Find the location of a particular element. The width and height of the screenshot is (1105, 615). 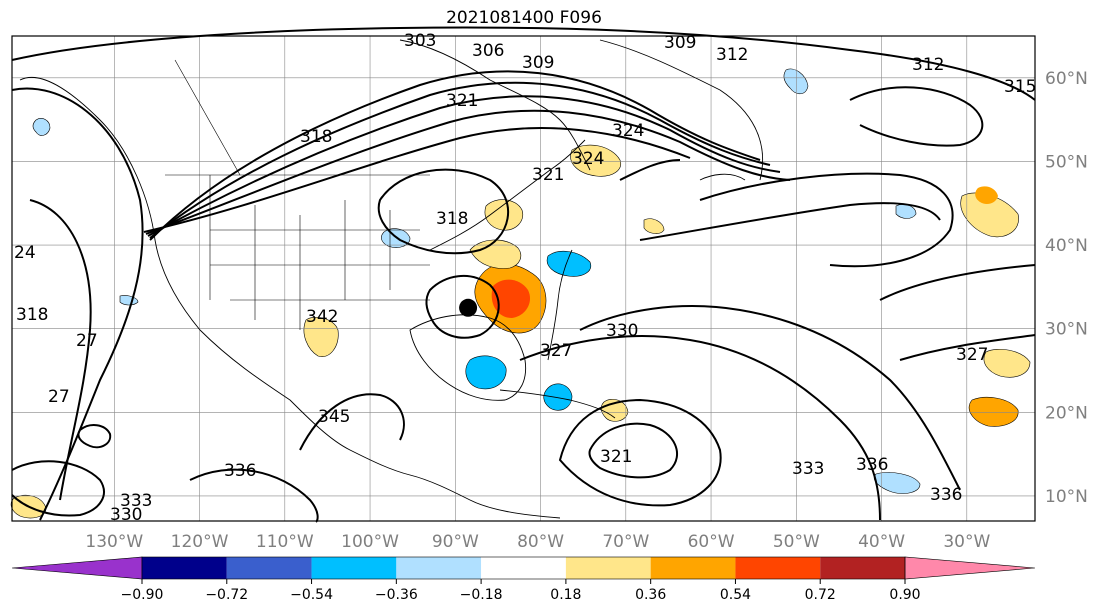

colorbar-tick-label: 0.36 is located at coordinates (650, 595).